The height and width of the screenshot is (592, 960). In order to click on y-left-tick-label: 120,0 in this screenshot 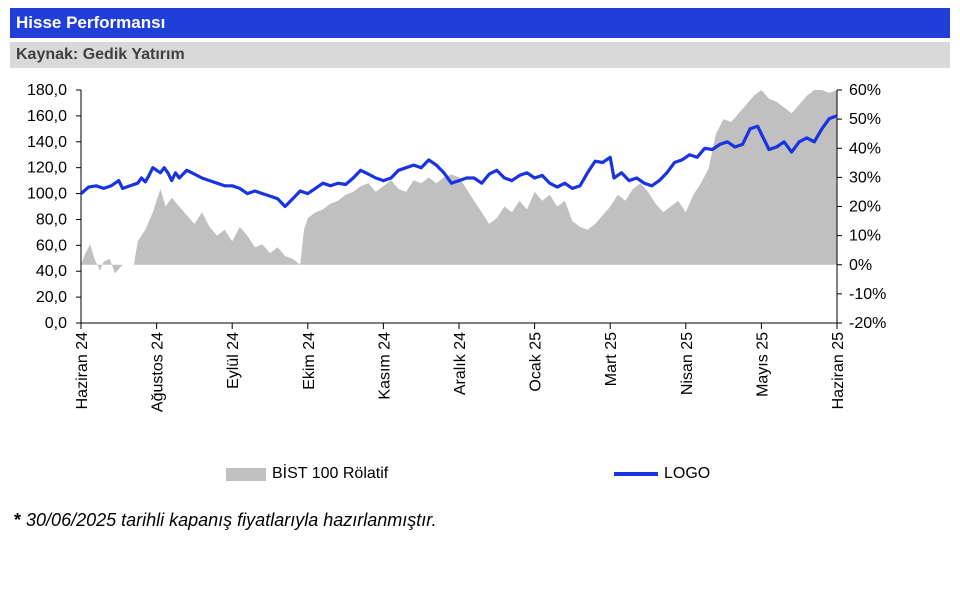, I will do `click(47, 168)`.